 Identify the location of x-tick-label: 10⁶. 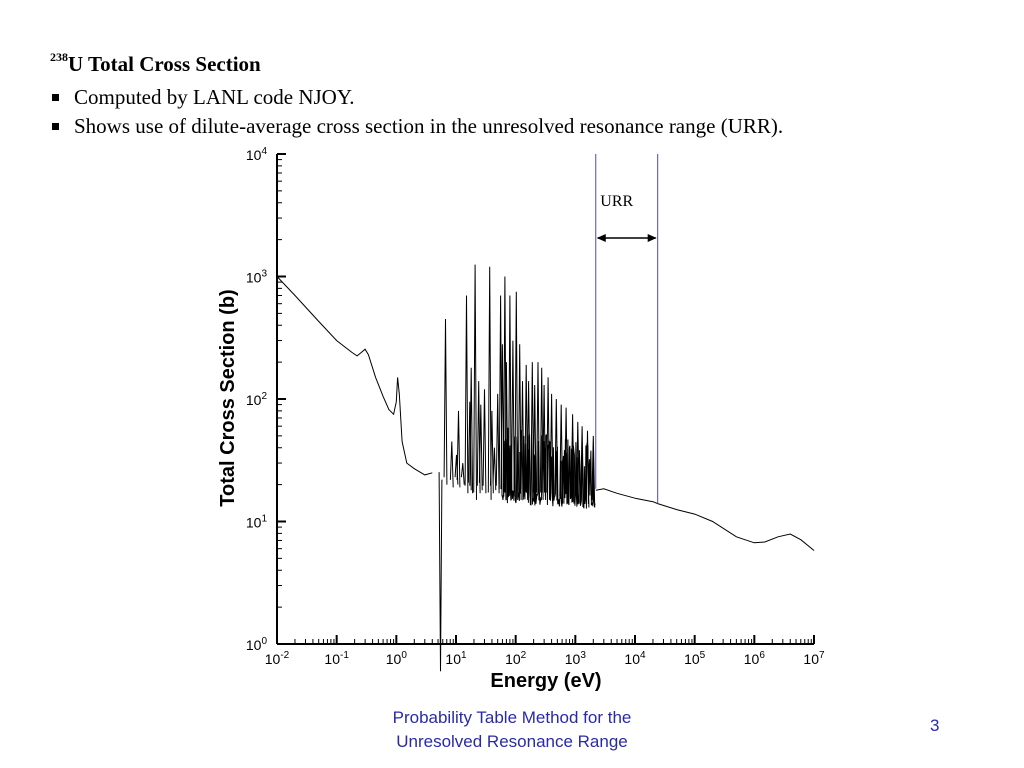
(755, 658).